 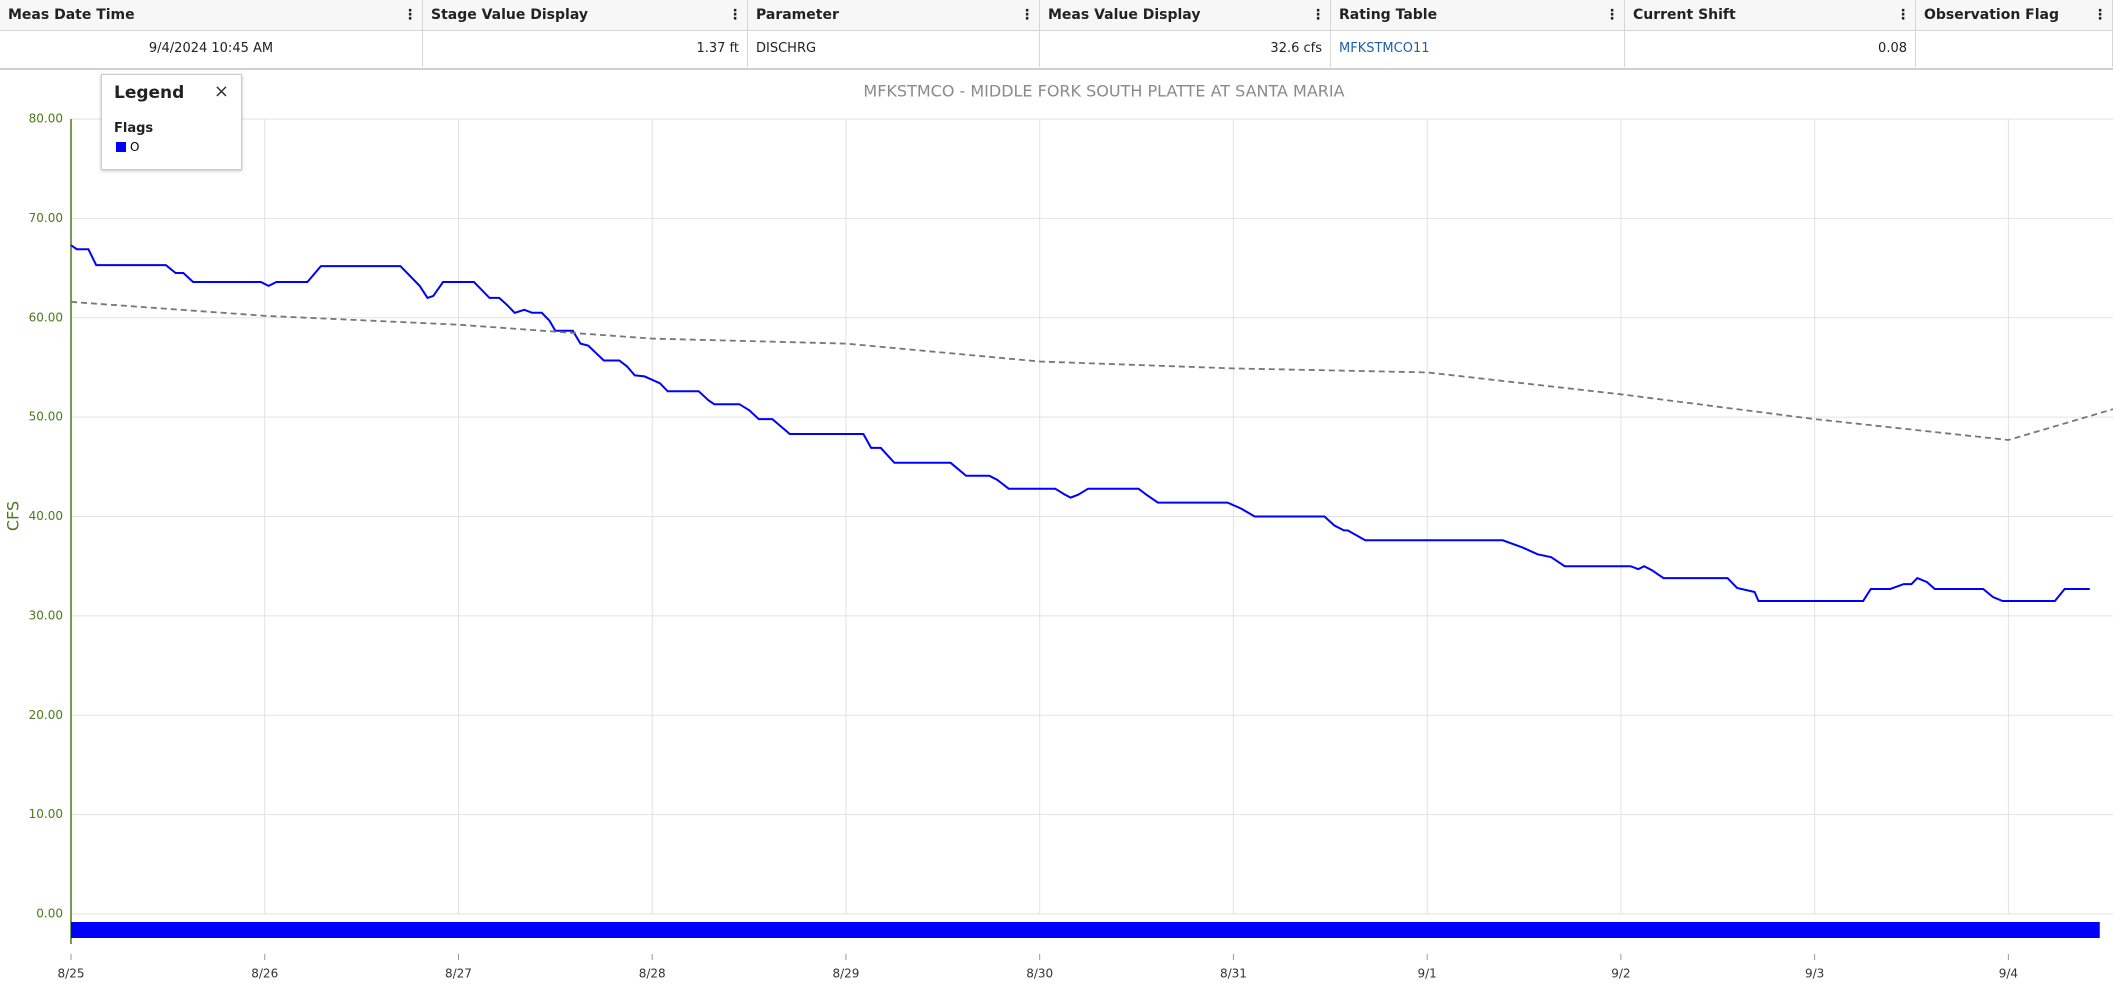 I want to click on column-header: Observation Flag ⋮, so click(x=2014, y=15).